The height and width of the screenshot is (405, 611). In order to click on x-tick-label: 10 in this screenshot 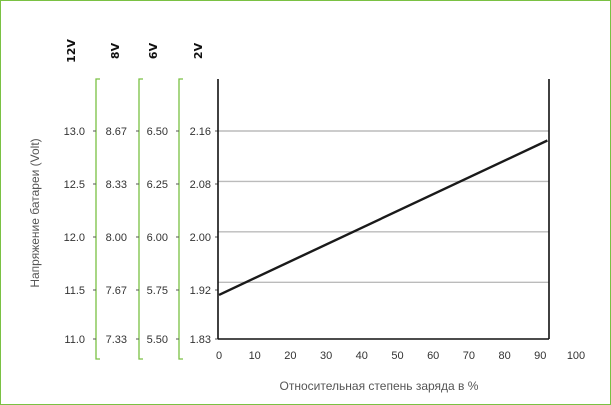, I will do `click(255, 356)`.